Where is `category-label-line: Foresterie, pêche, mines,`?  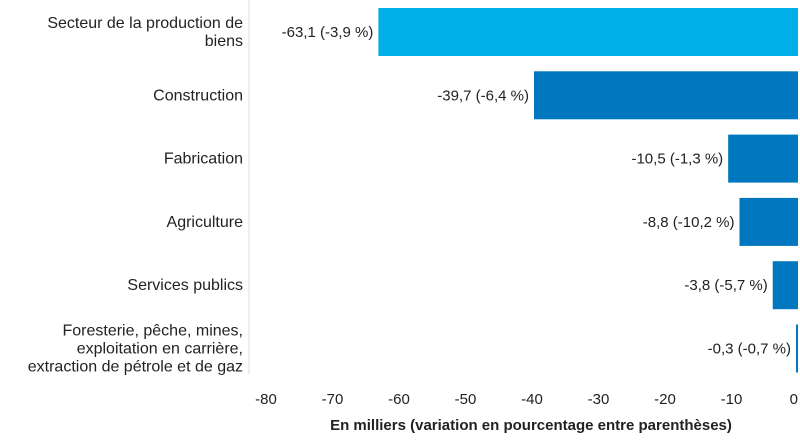
category-label-line: Foresterie, pêche, mines, is located at coordinates (152, 331).